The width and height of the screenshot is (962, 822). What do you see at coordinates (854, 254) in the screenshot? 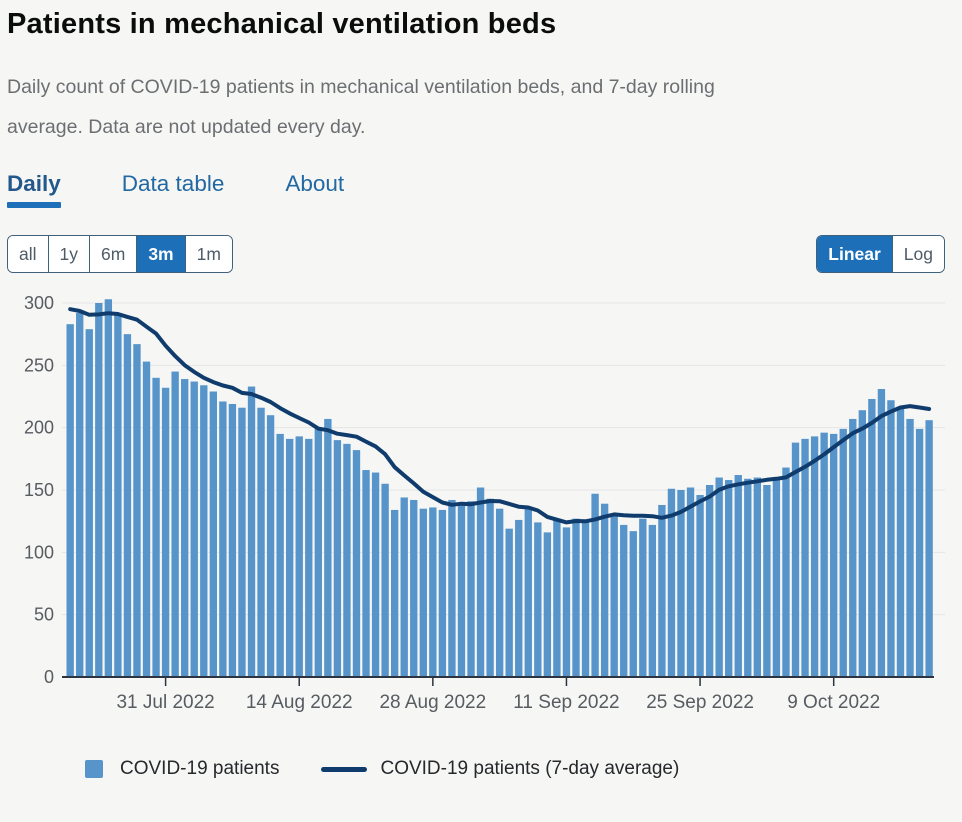
I see `scale-button-linear: Linear` at bounding box center [854, 254].